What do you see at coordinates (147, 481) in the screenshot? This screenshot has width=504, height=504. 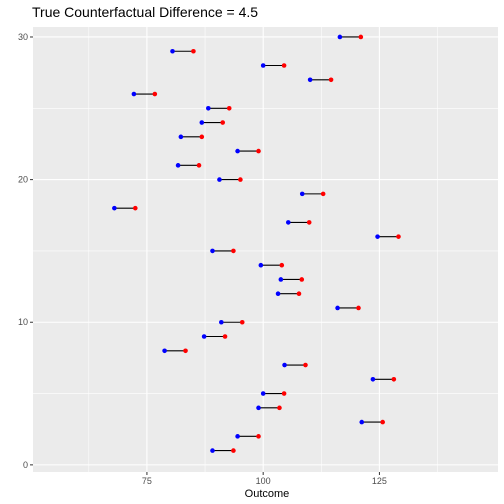 I see `x-tick-label: 75` at bounding box center [147, 481].